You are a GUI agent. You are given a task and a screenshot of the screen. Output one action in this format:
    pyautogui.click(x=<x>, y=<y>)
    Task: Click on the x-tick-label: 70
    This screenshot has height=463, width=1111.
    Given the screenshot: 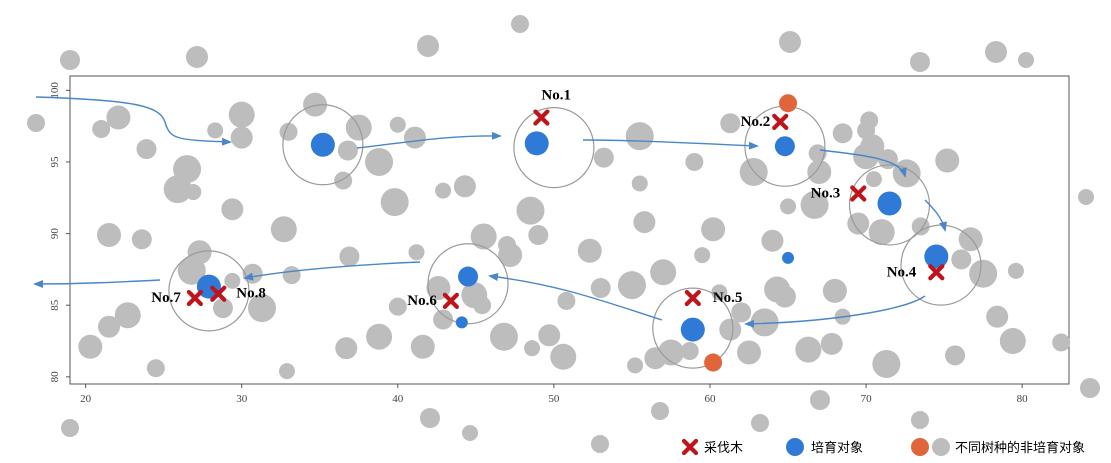 What is the action you would take?
    pyautogui.click(x=867, y=399)
    